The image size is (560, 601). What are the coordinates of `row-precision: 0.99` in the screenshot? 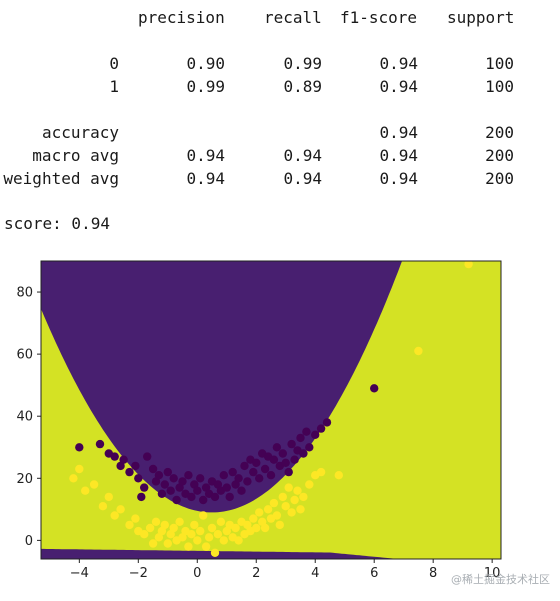 It's located at (205, 86).